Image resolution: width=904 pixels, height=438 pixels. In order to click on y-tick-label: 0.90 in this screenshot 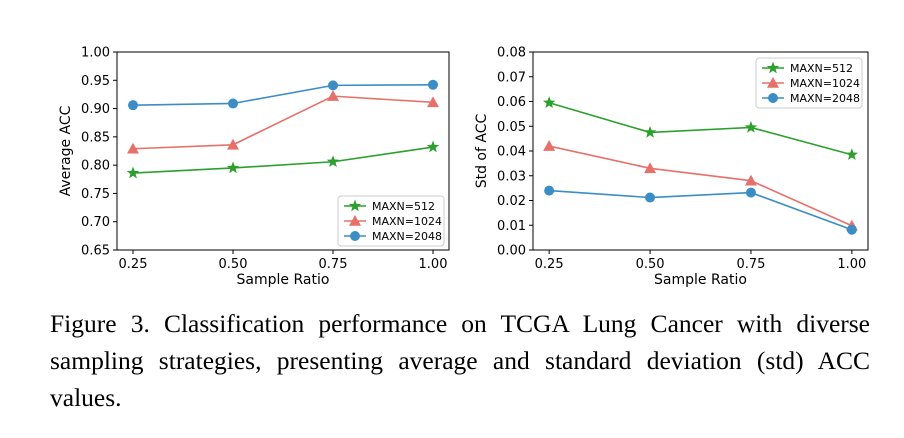, I will do `click(95, 109)`.